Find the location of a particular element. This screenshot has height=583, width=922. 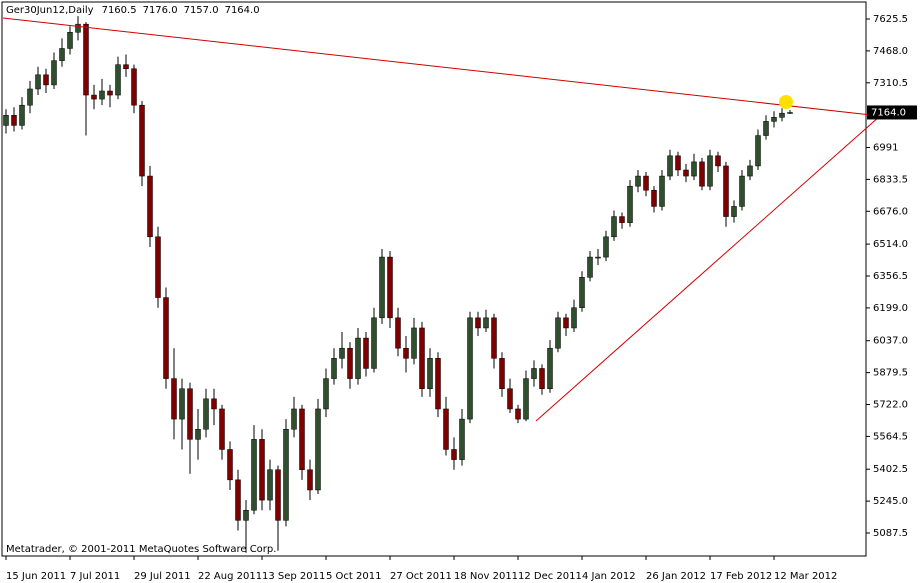

header-value: 7164.0 is located at coordinates (242, 10).